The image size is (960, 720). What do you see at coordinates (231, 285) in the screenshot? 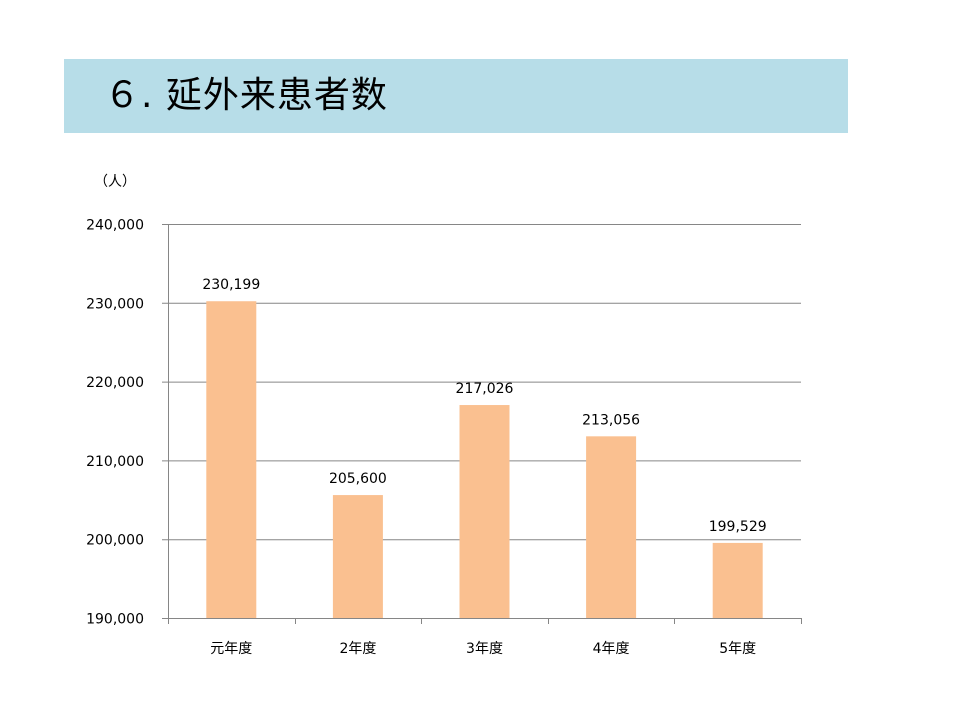
I see `data-label: 230,199` at bounding box center [231, 285].